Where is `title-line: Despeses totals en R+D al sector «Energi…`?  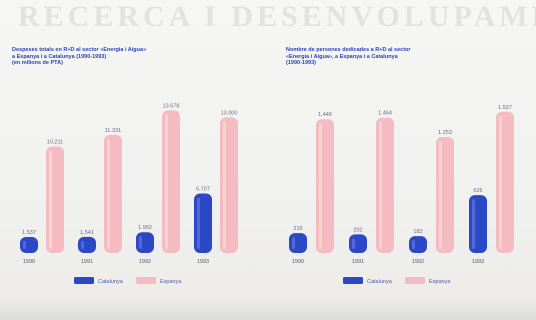 title-line: Despeses totals en R+D al sector «Energi… is located at coordinates (79, 50).